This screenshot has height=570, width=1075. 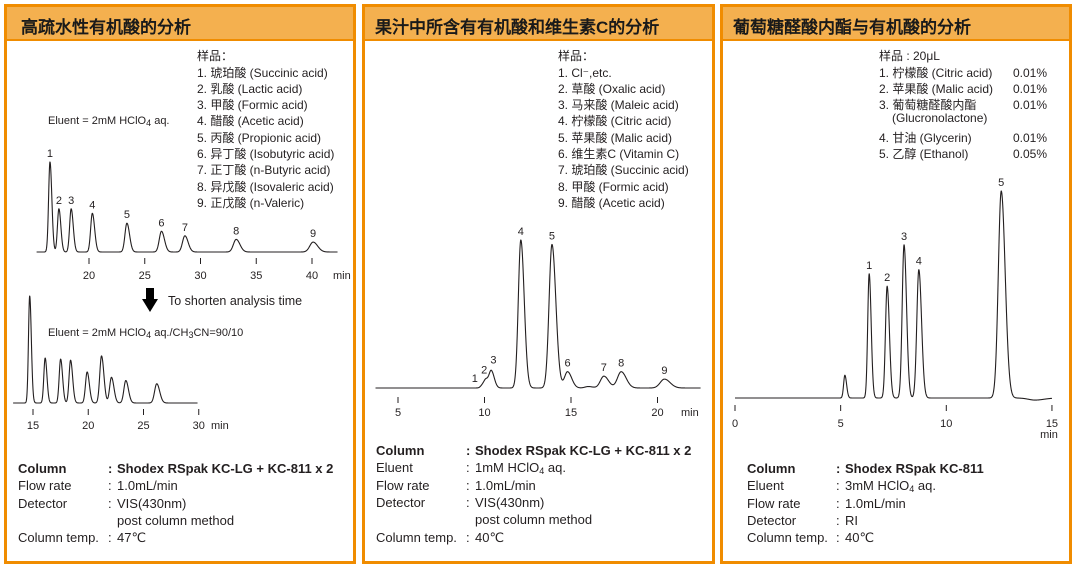 I want to click on panel-header: 高疏水性有机酸的分析, so click(x=180, y=24).